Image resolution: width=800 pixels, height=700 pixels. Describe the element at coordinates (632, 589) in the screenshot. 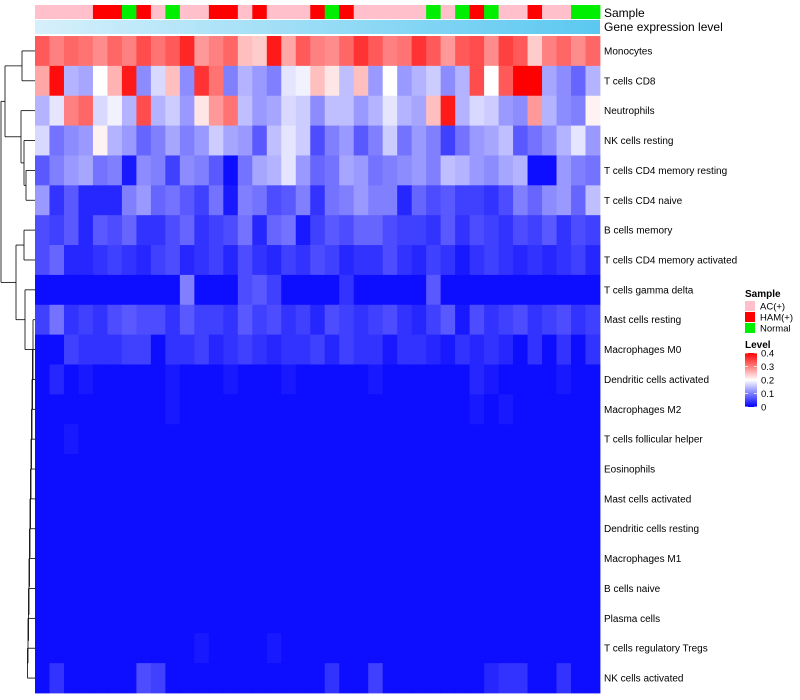

I see `row-label: B cells naive` at that location.